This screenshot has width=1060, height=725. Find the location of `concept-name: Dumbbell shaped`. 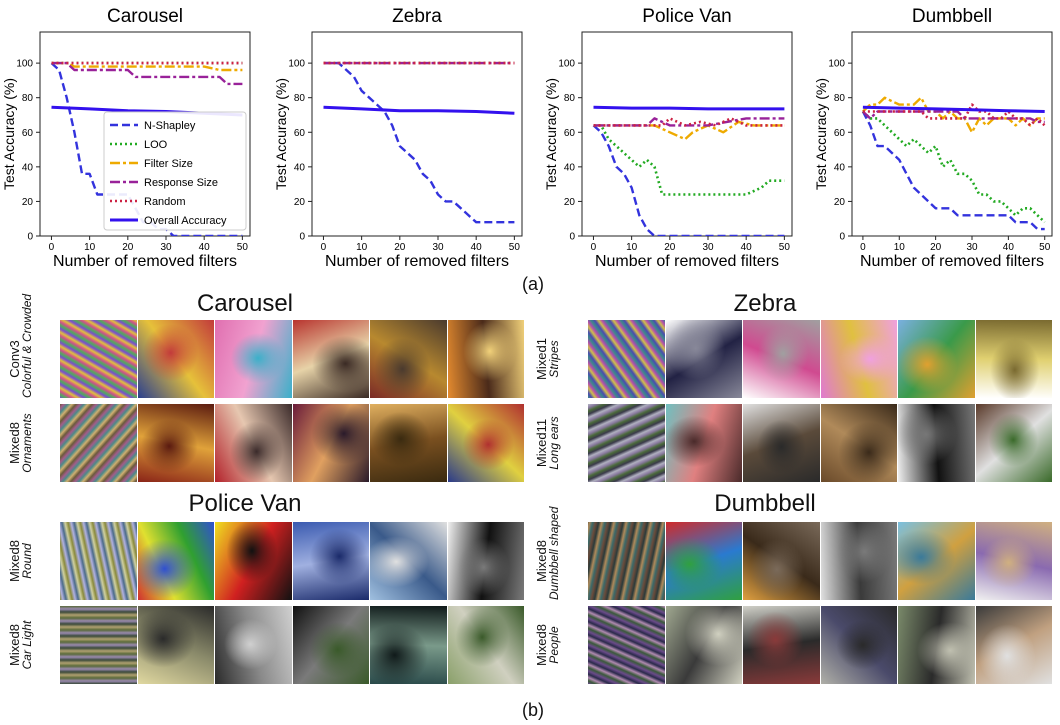

concept-name: Dumbbell shaped is located at coordinates (554, 553).